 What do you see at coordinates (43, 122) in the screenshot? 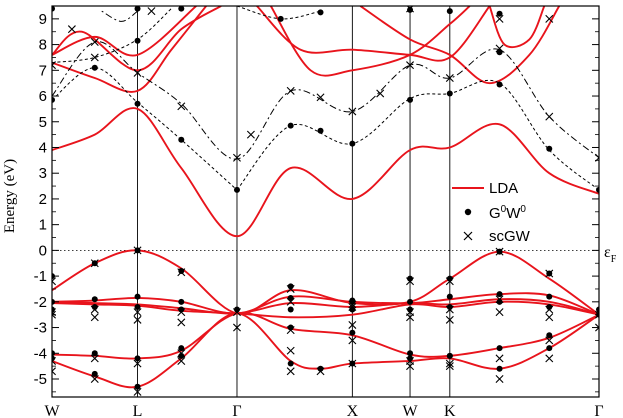
I see `y-tick-label: 5` at bounding box center [43, 122].